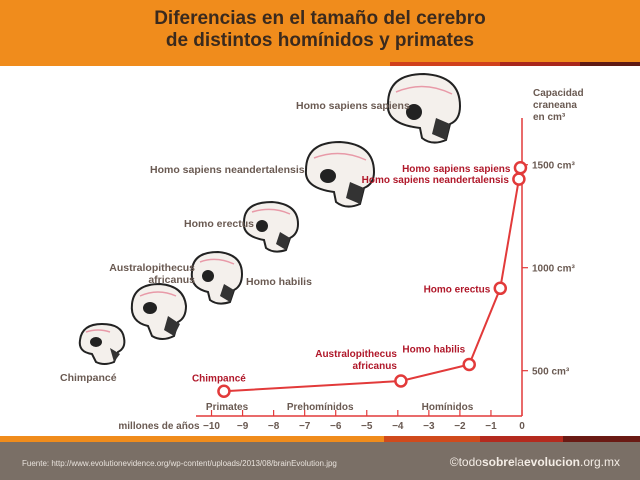  What do you see at coordinates (491, 426) in the screenshot?
I see `x-tick-label: −1` at bounding box center [491, 426].